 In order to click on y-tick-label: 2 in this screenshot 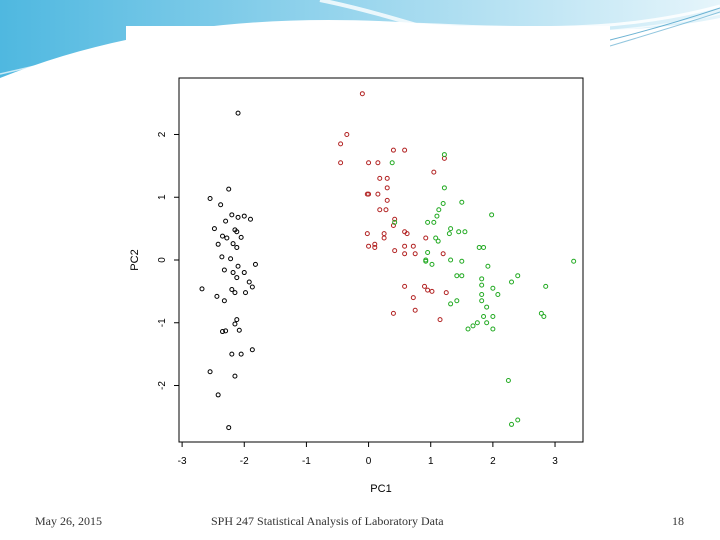, I will do `click(162, 134)`.